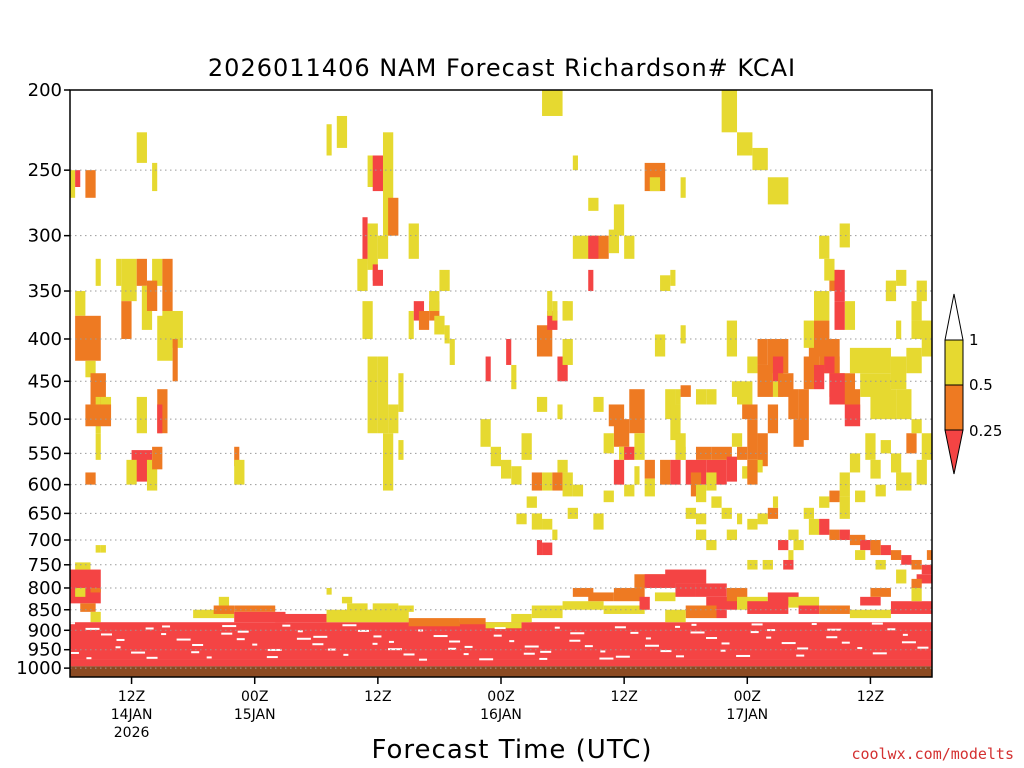  What do you see at coordinates (45, 630) in the screenshot?
I see `y-tick-label: 900` at bounding box center [45, 630].